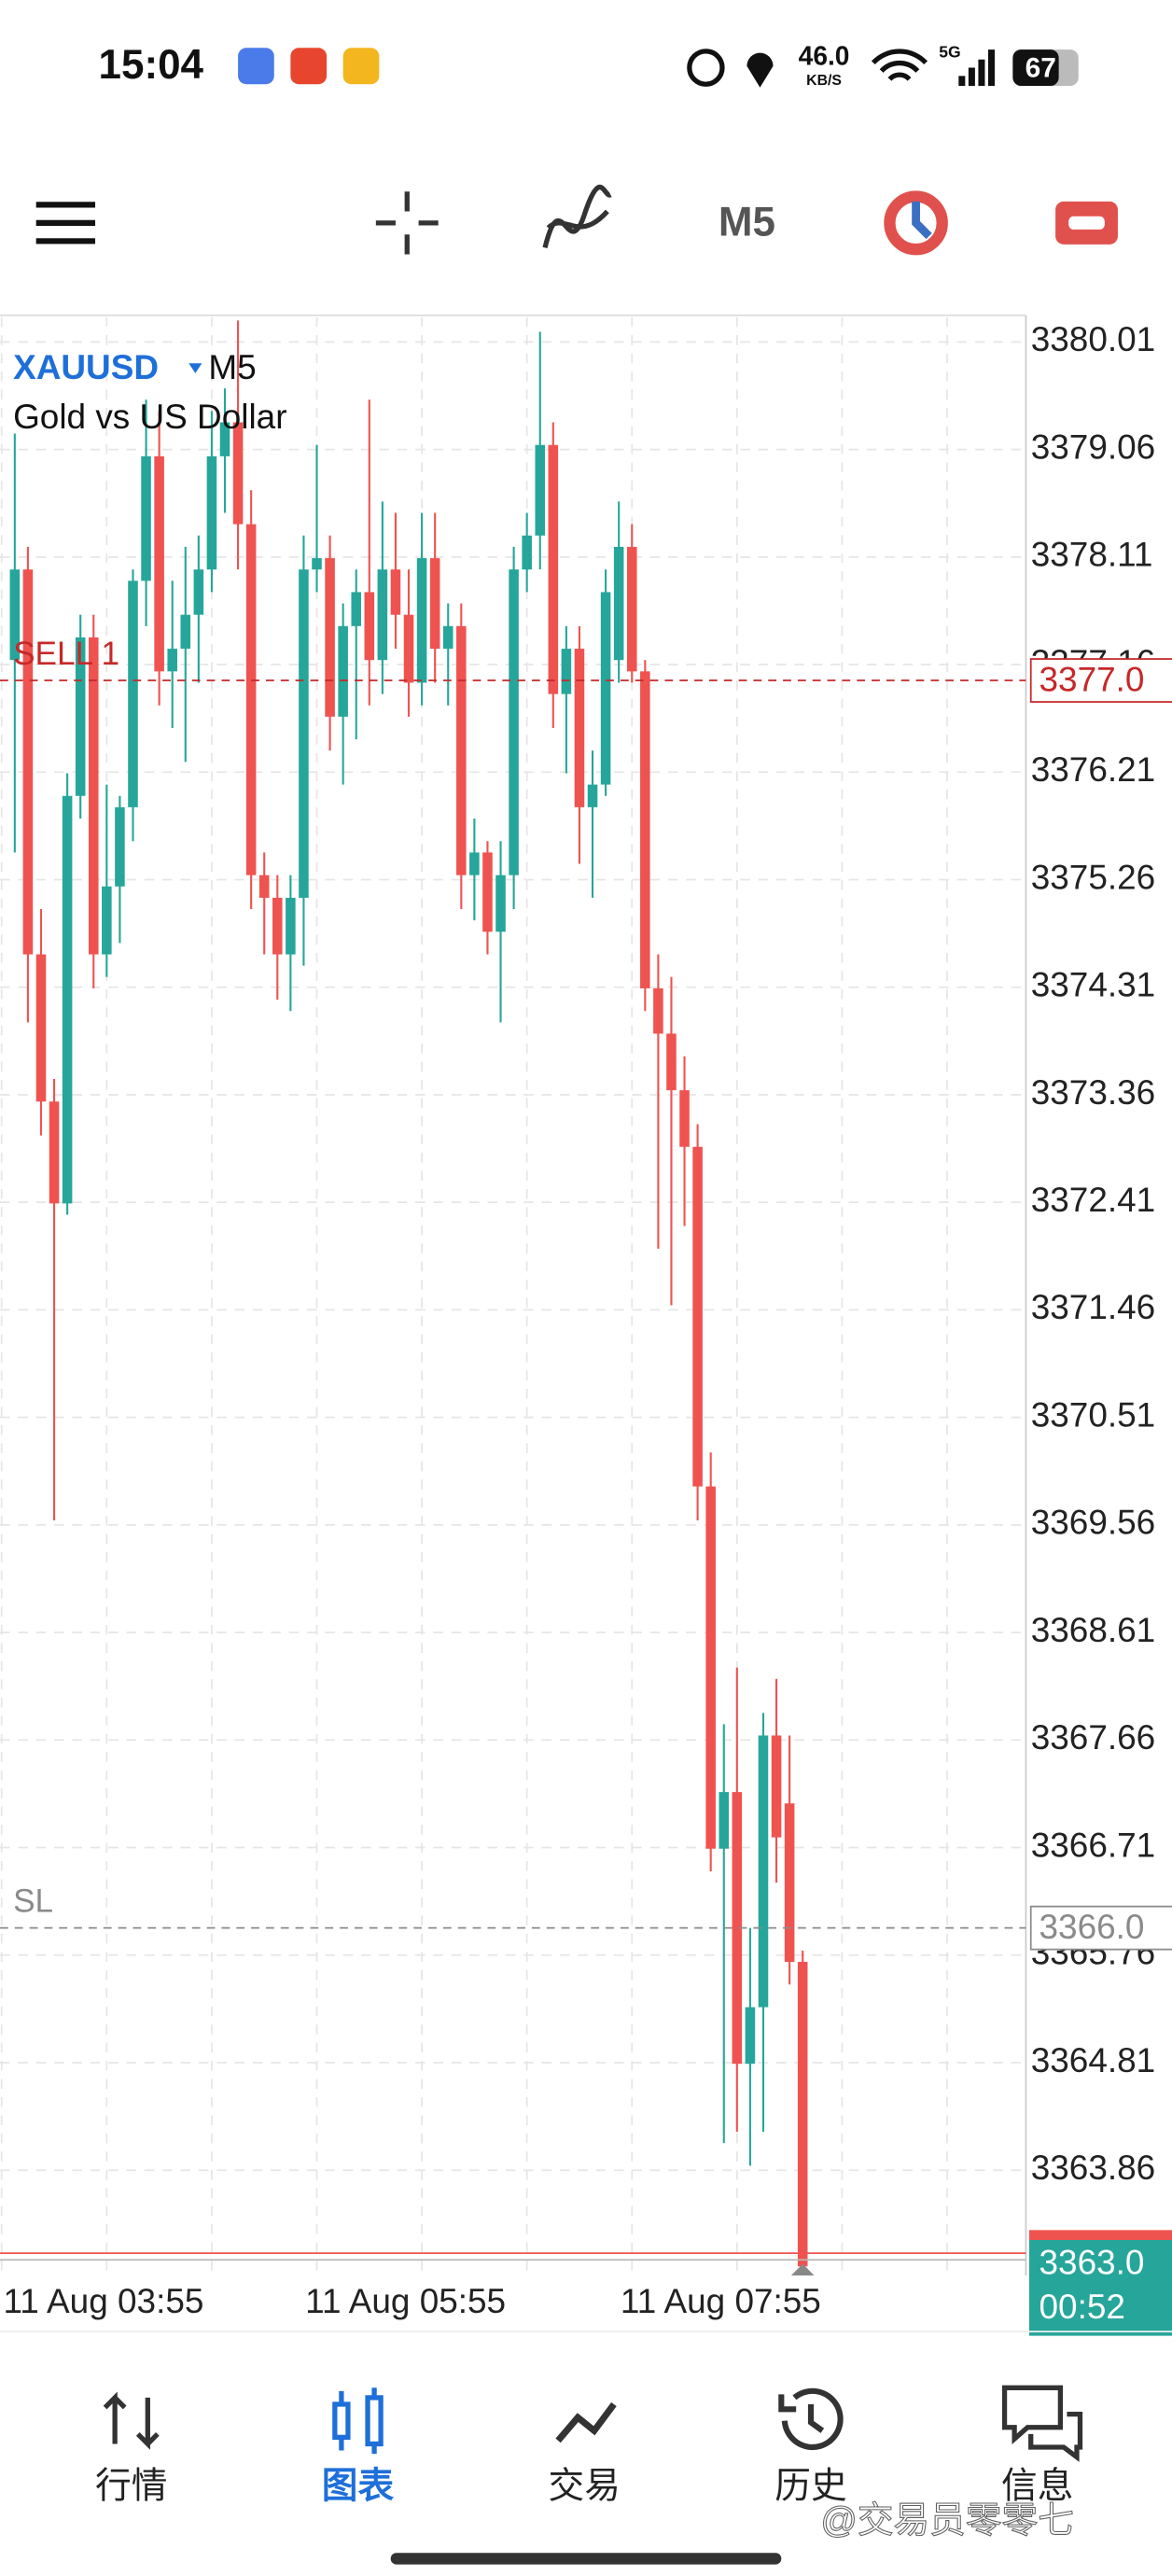 The image size is (1172, 2576). Describe the element at coordinates (1092, 679) in the screenshot. I see `level-price: 3377.0` at that location.